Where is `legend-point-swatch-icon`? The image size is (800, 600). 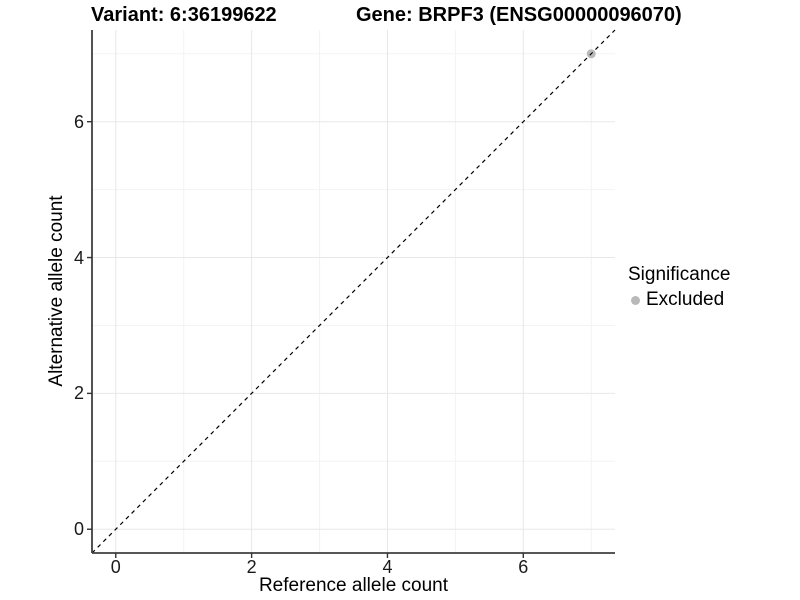
legend-point-swatch-icon is located at coordinates (635, 300).